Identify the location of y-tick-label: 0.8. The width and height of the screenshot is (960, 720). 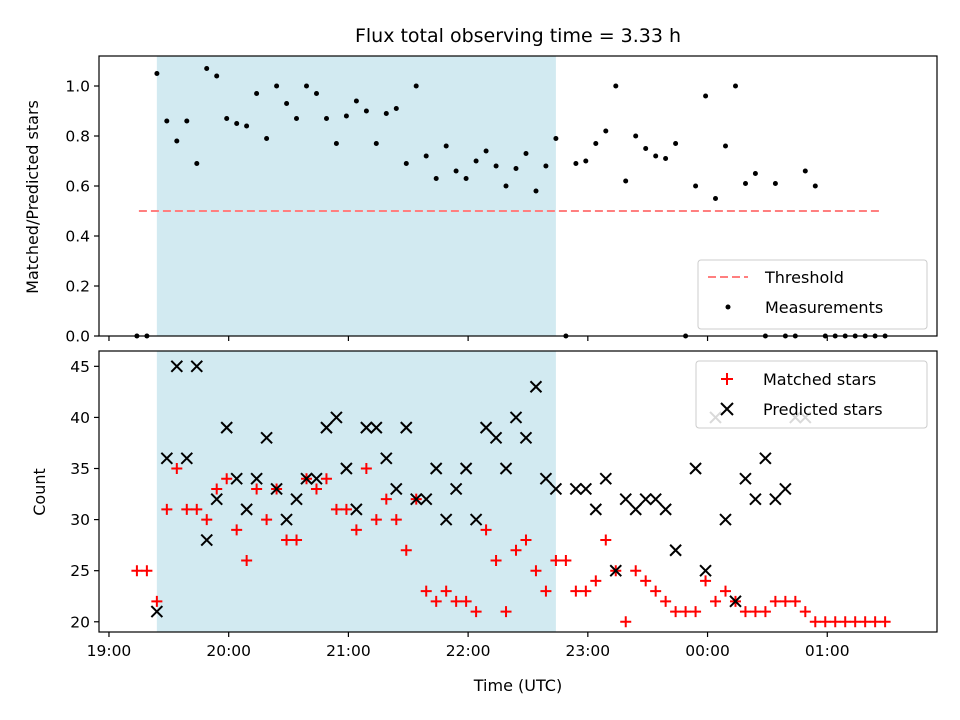
(77, 137).